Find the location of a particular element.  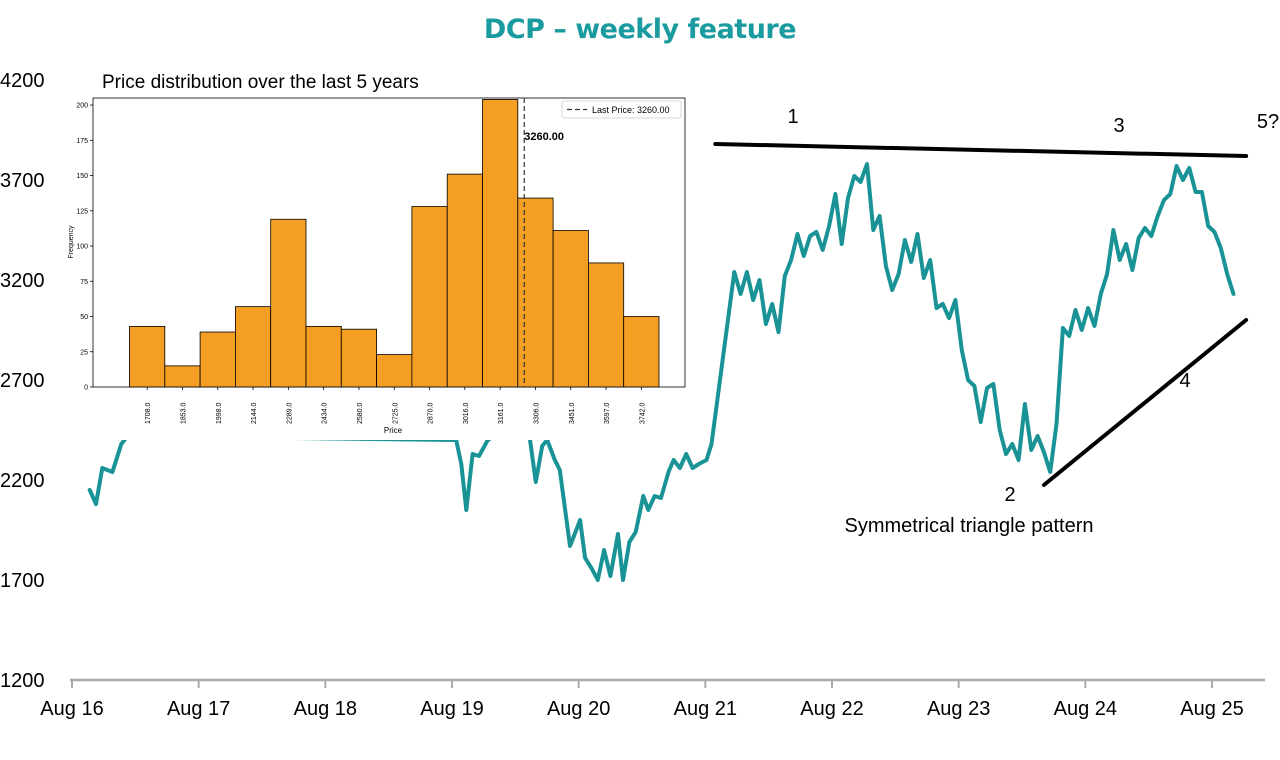

page-title: DCP – weekly feature is located at coordinates (640, 29).